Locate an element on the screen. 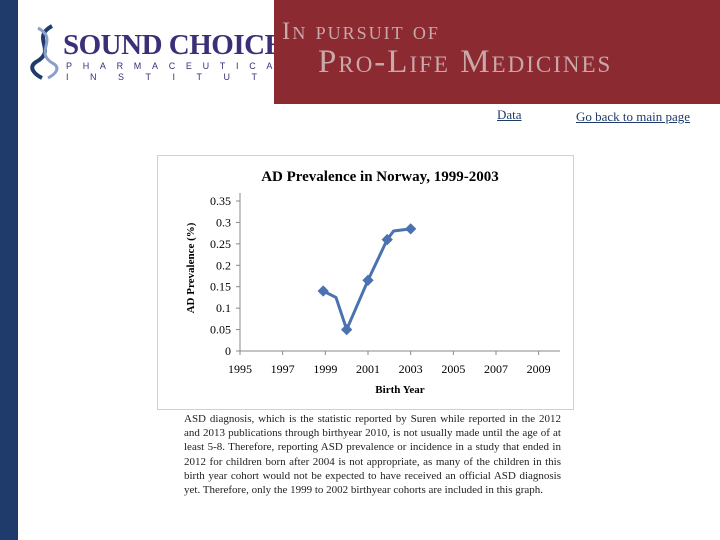  y-tick-label: 0.1 is located at coordinates (223, 308).